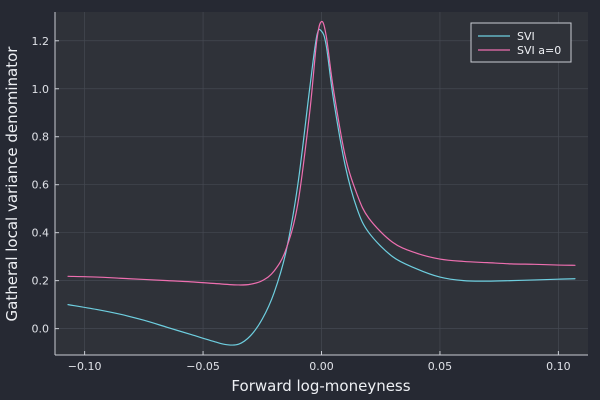 This screenshot has height=400, width=600. Describe the element at coordinates (12, 184) in the screenshot. I see `y-axis-title: Gatheral local variance denominator` at that location.